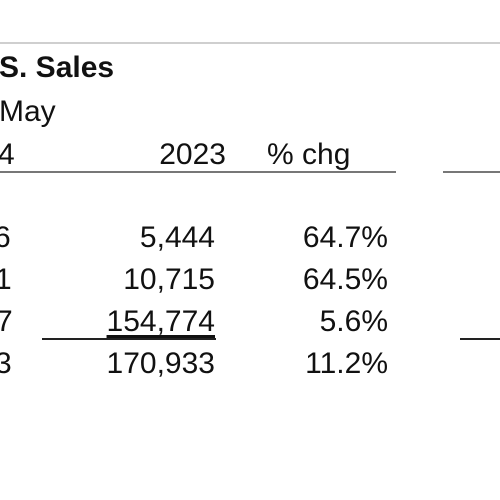  I want to click on table-title: S. Sales, so click(57, 67).